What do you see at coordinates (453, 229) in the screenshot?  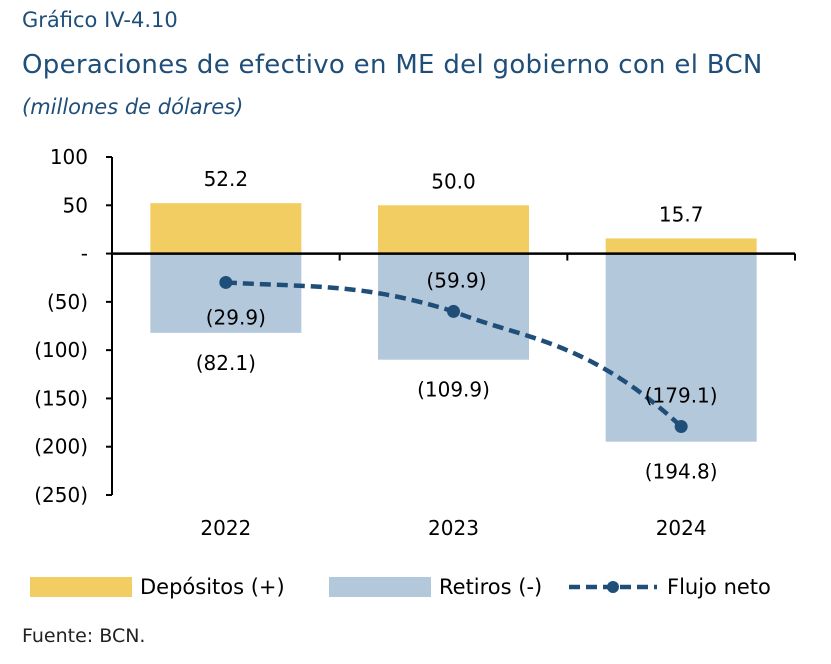 I see `bar-depositos-2023` at bounding box center [453, 229].